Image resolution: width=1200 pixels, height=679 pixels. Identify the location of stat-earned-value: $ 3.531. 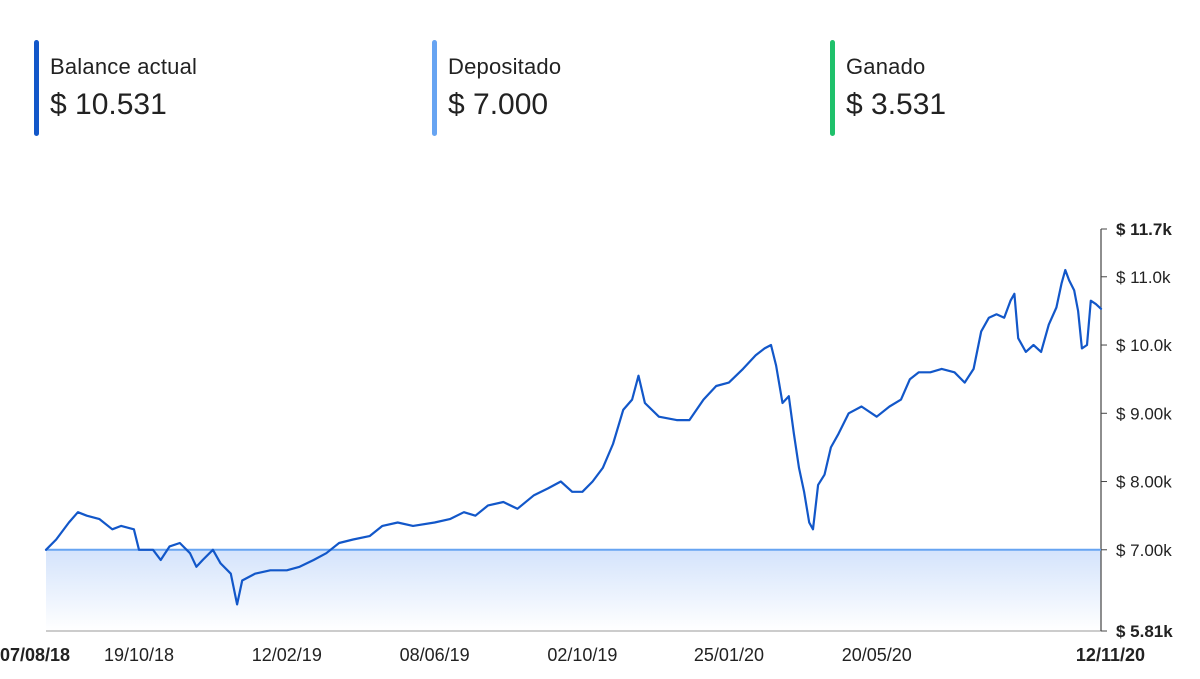
(896, 104).